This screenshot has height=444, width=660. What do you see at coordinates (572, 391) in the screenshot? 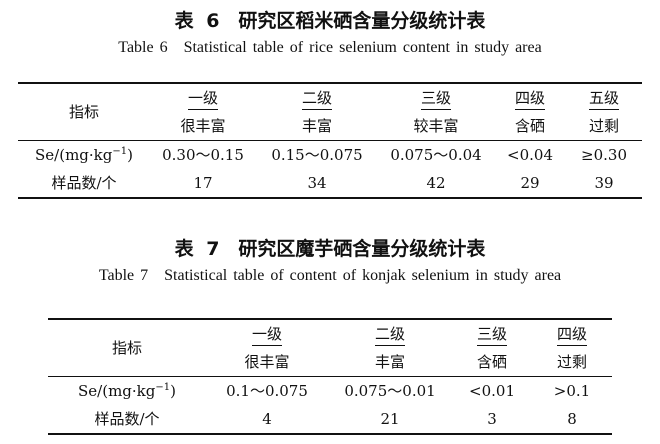
I see `table7-se-4: >0.1` at bounding box center [572, 391].